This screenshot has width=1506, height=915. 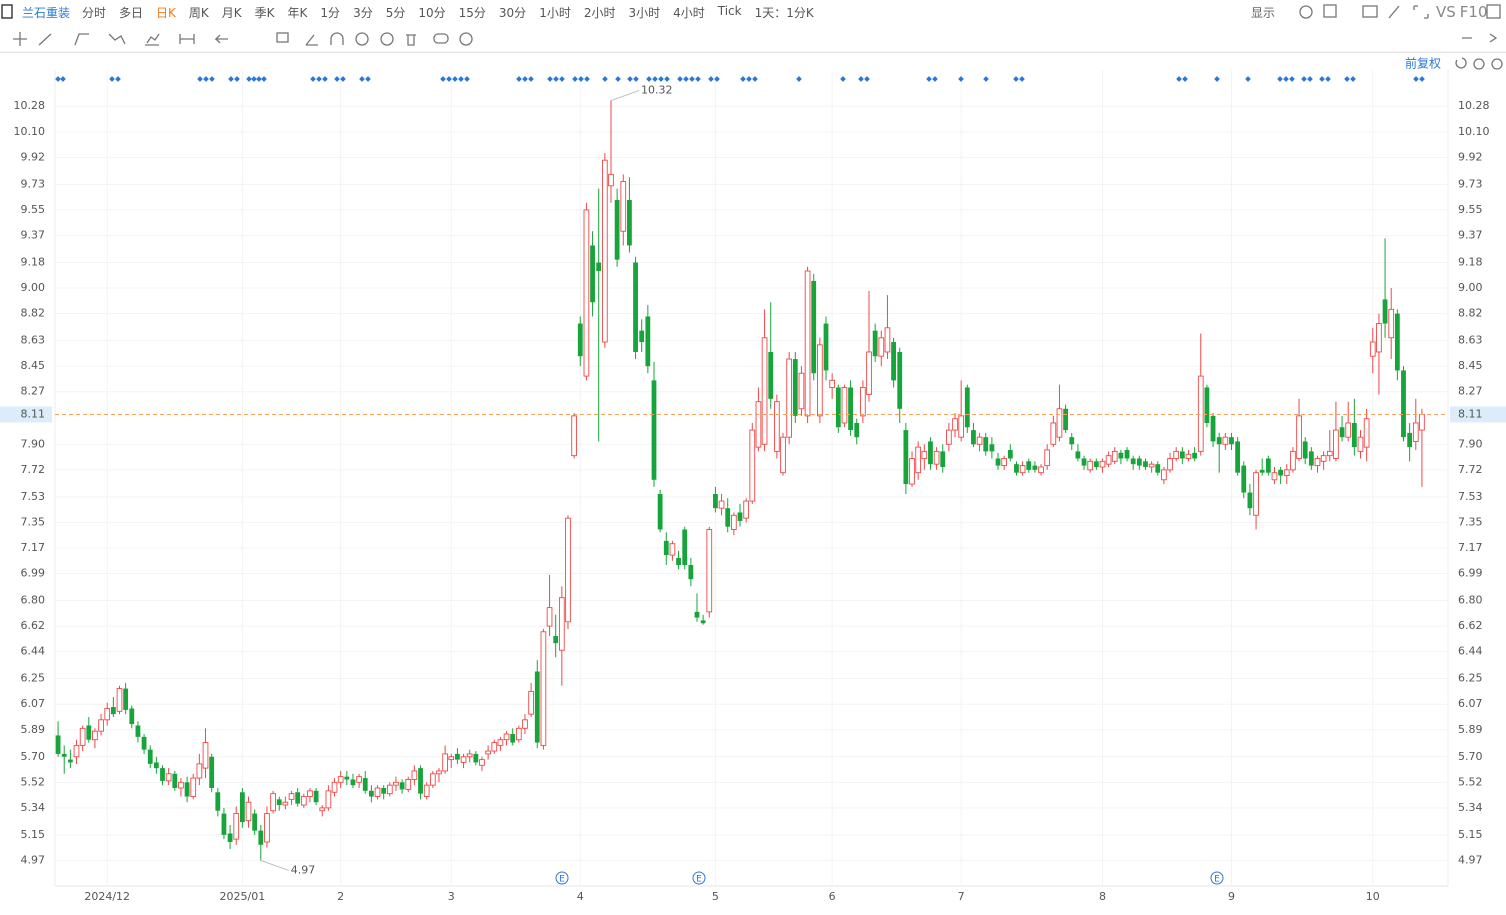 I want to click on period-button: 10分, so click(x=432, y=12).